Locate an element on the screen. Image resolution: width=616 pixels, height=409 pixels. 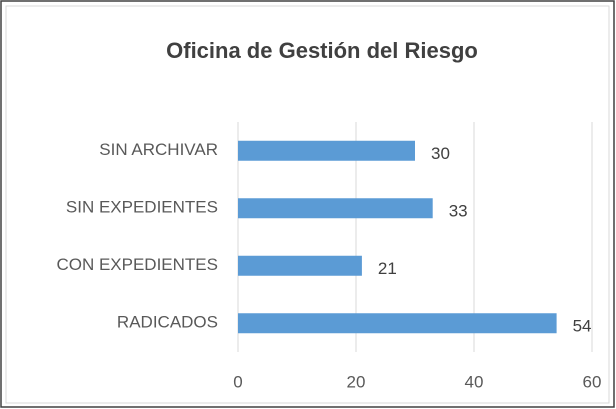
y-tick-label: SIN ARCHIVAR is located at coordinates (158, 149).